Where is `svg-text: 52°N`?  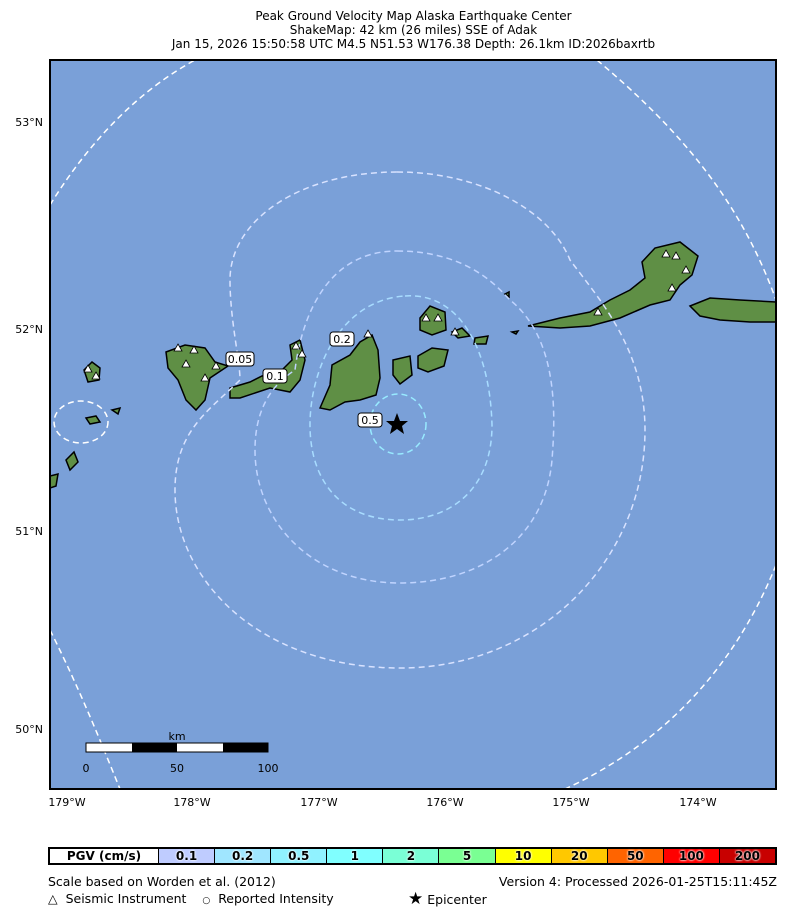 svg-text: 52°N is located at coordinates (29, 329).